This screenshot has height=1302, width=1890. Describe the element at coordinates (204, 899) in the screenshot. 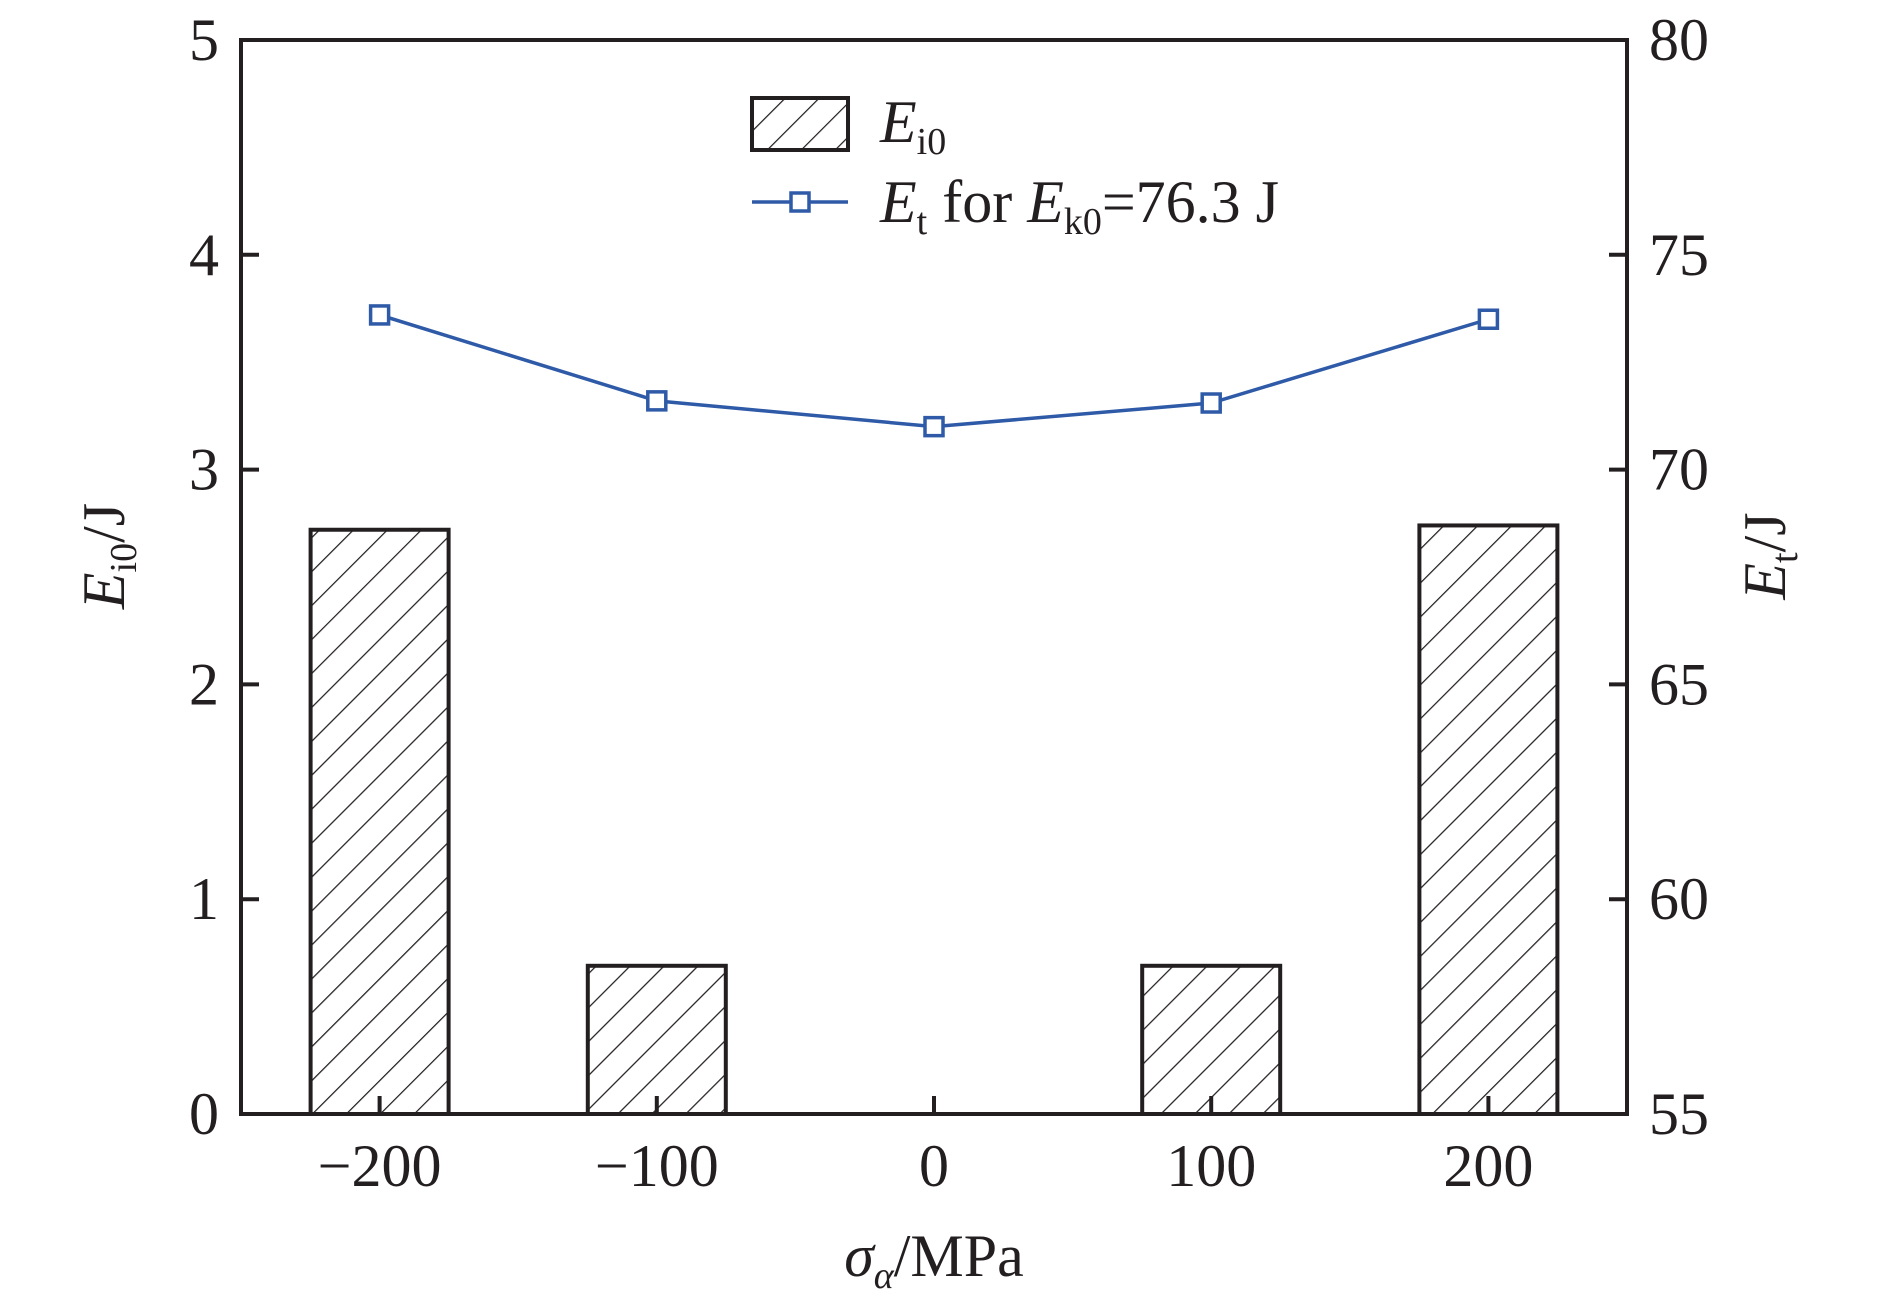

I see `y-left-tick-label-1: 1` at that location.